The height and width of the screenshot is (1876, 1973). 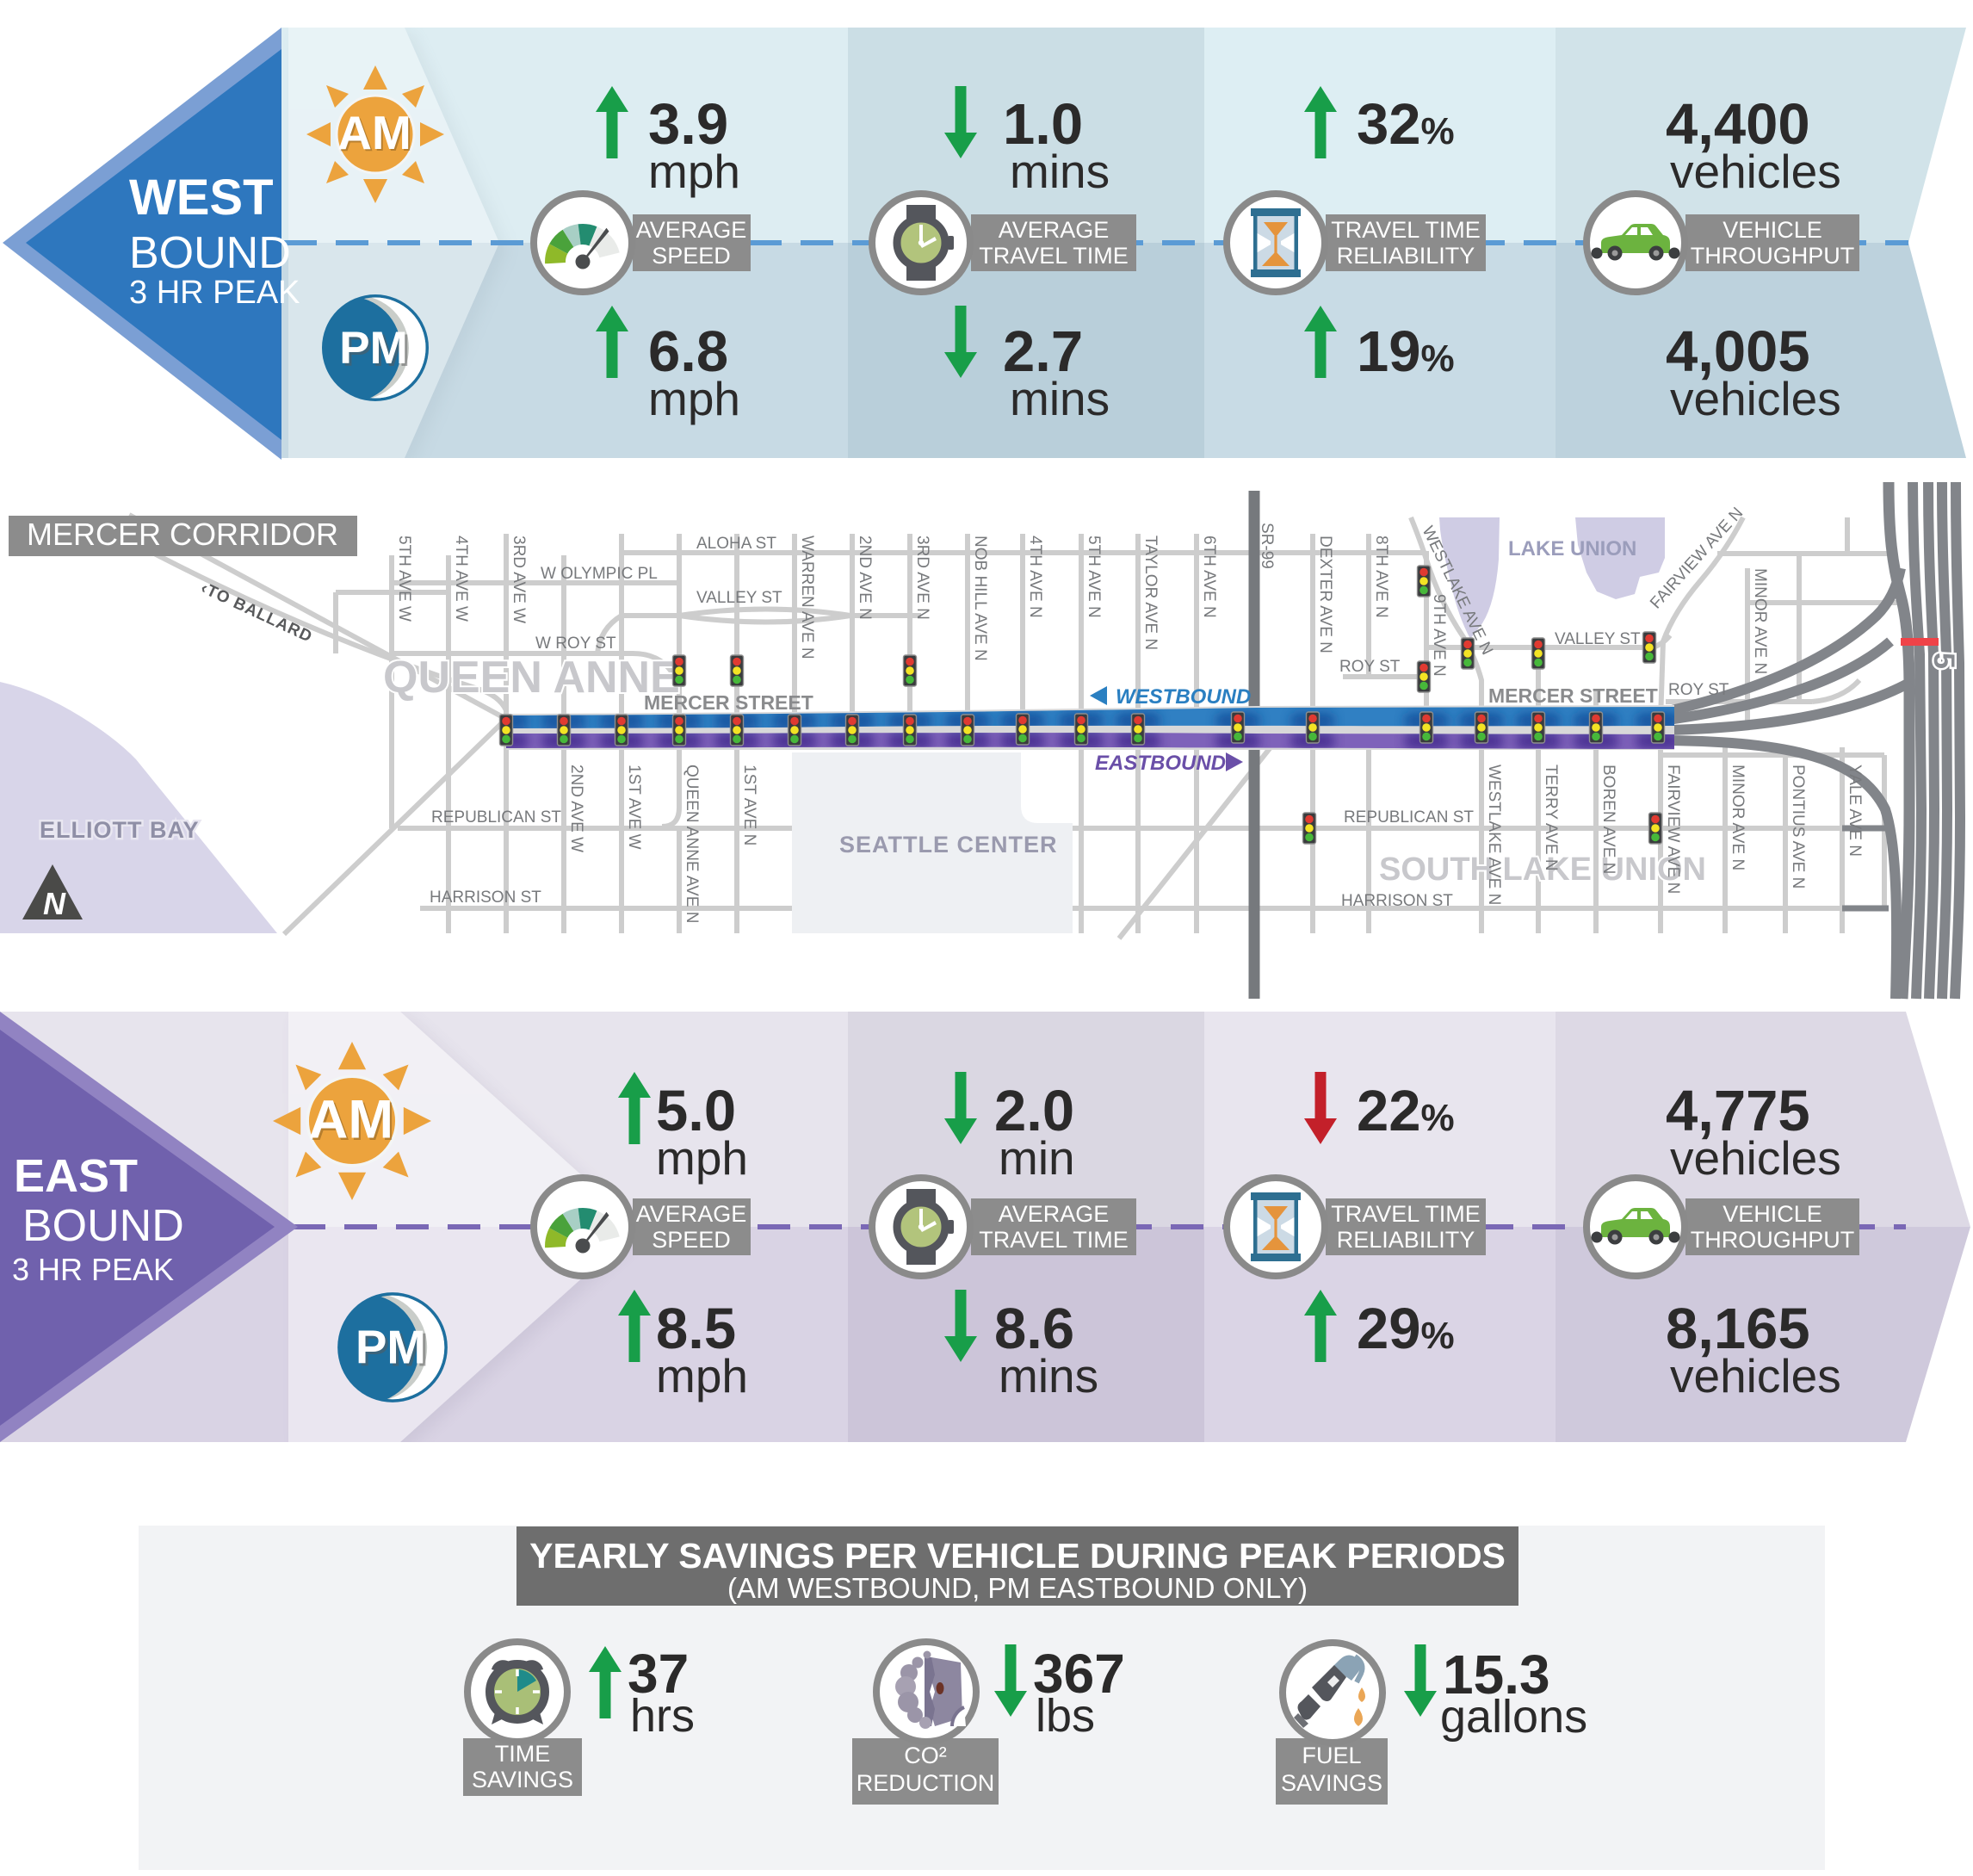 I want to click on svg-text: lbs, so click(x=1065, y=1716).